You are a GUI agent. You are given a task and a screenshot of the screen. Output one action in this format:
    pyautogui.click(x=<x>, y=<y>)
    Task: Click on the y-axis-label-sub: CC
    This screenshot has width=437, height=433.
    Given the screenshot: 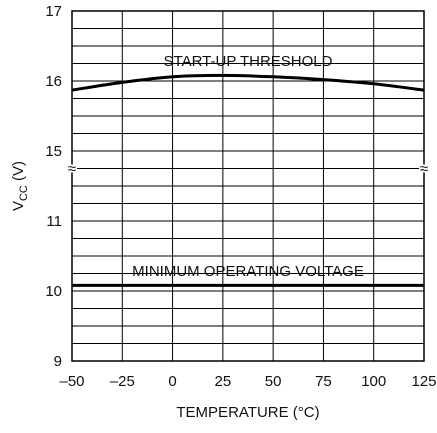 What is the action you would take?
    pyautogui.click(x=24, y=193)
    